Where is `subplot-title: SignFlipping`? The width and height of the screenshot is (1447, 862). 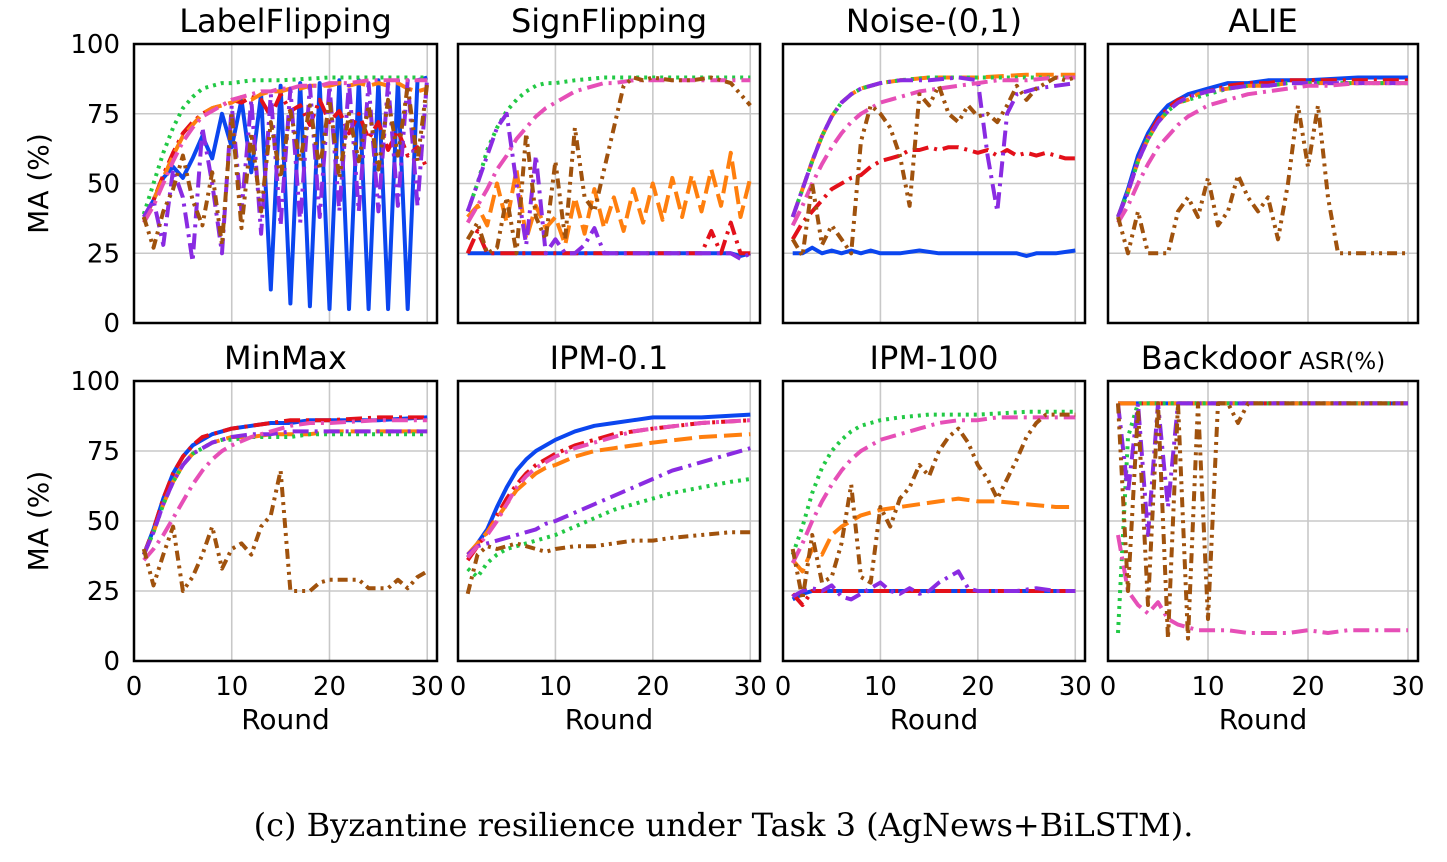 subplot-title: SignFlipping is located at coordinates (609, 21).